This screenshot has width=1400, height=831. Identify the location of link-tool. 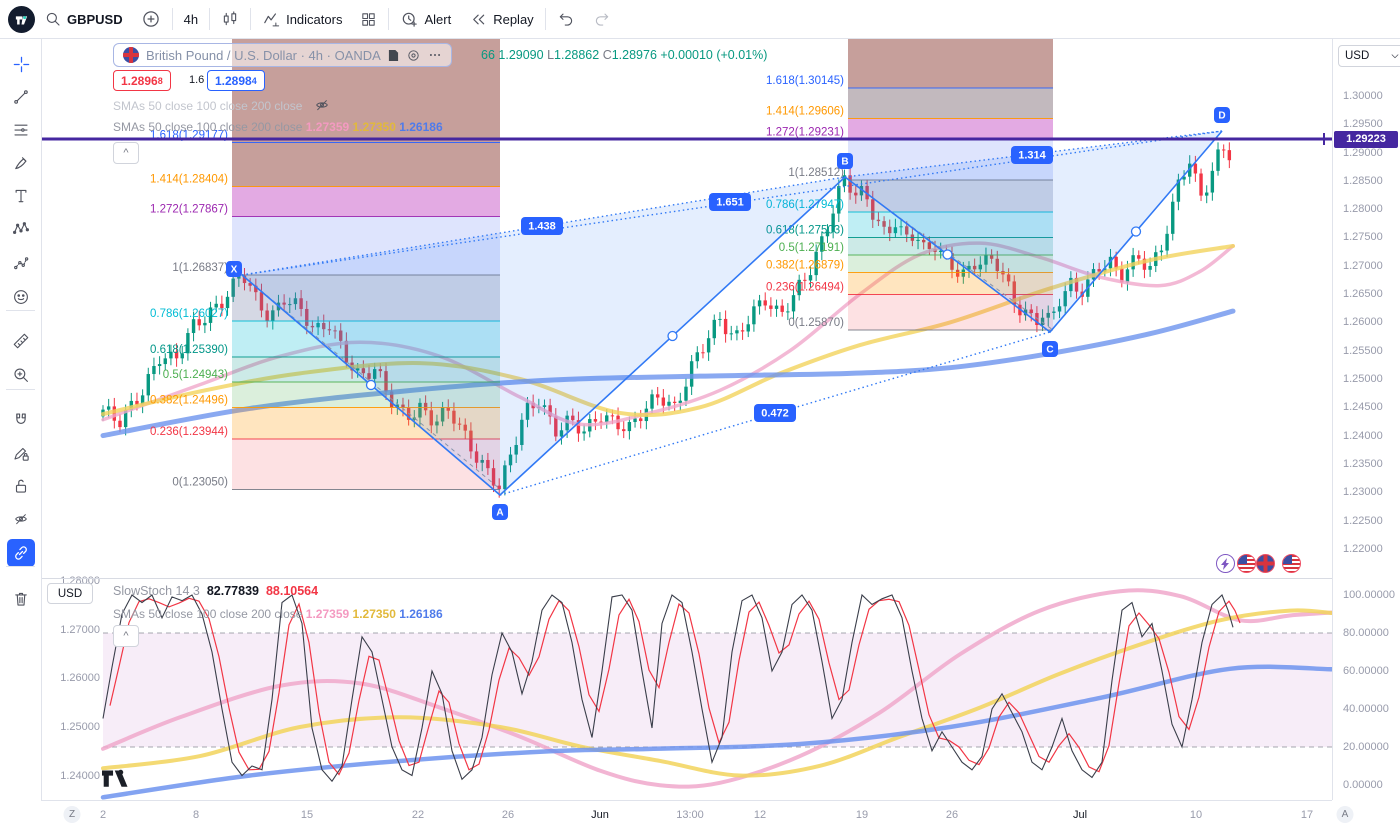
(21, 553).